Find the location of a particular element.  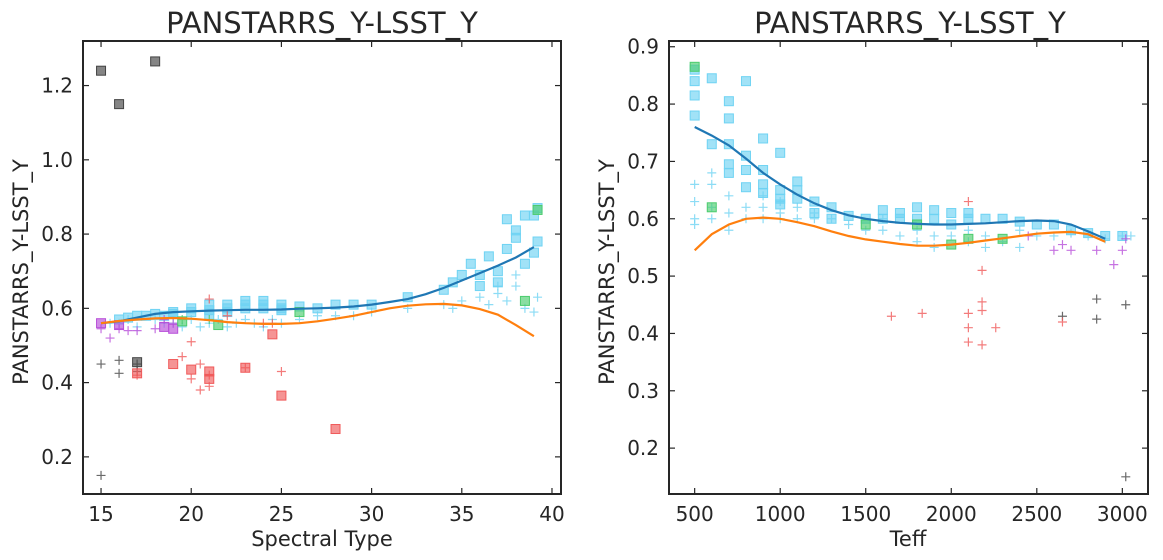

y-tick-label: 0.8 is located at coordinates (643, 104).